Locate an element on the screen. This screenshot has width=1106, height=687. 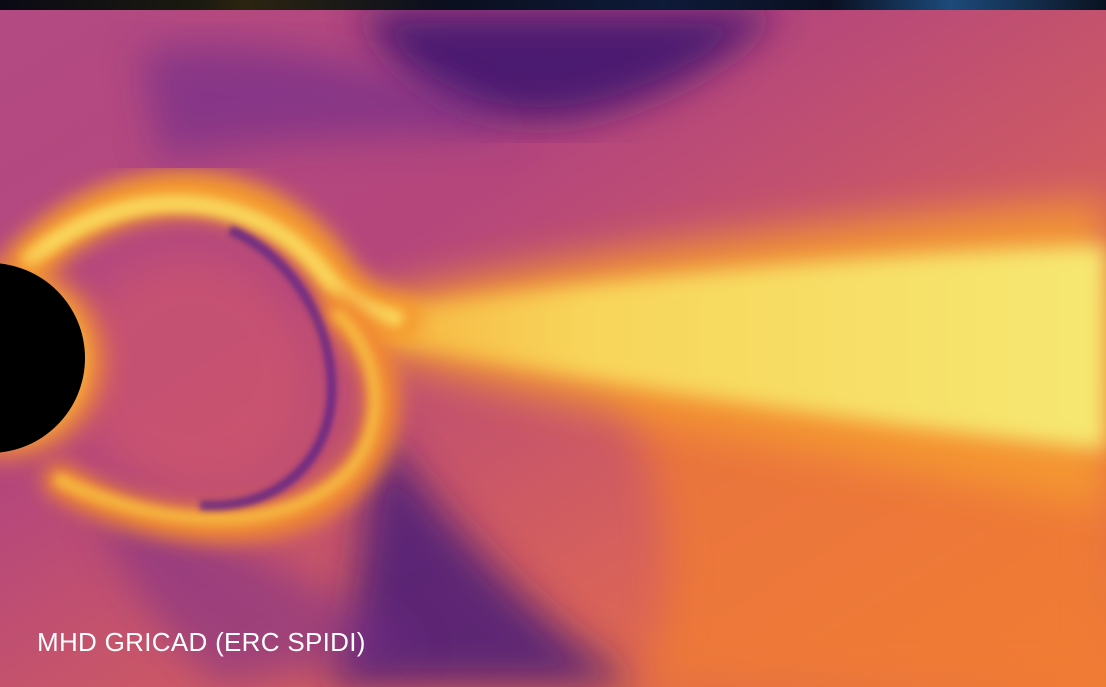
lower-dark-region is located at coordinates (485, 558).